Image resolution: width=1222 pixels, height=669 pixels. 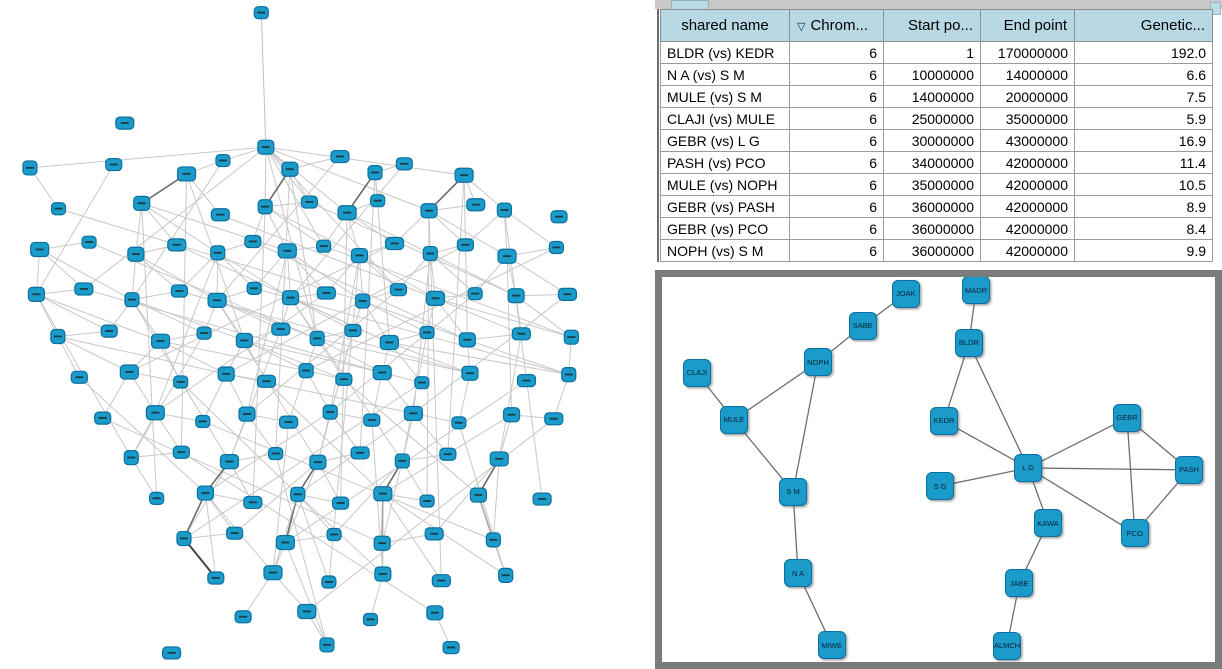 What do you see at coordinates (1143, 74) in the screenshot?
I see `cell-value: 6.6` at bounding box center [1143, 74].